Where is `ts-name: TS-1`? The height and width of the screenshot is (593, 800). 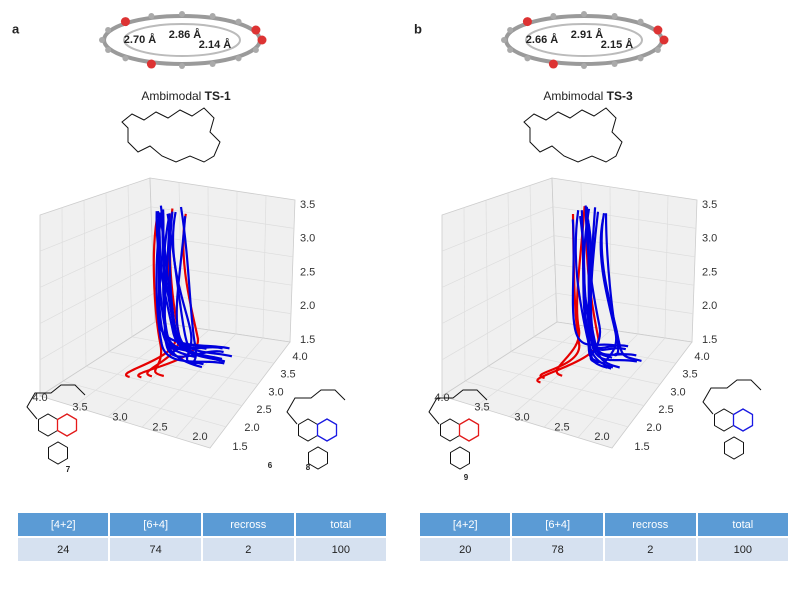 ts-name: TS-1 is located at coordinates (218, 96).